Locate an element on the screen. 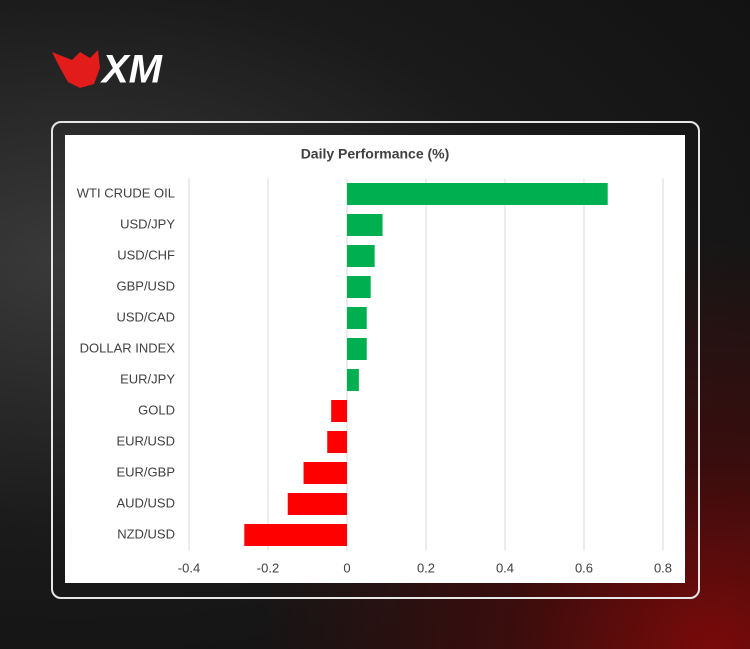 This screenshot has height=649, width=750. y-tick-label: DOLLAR INDEX is located at coordinates (128, 347).